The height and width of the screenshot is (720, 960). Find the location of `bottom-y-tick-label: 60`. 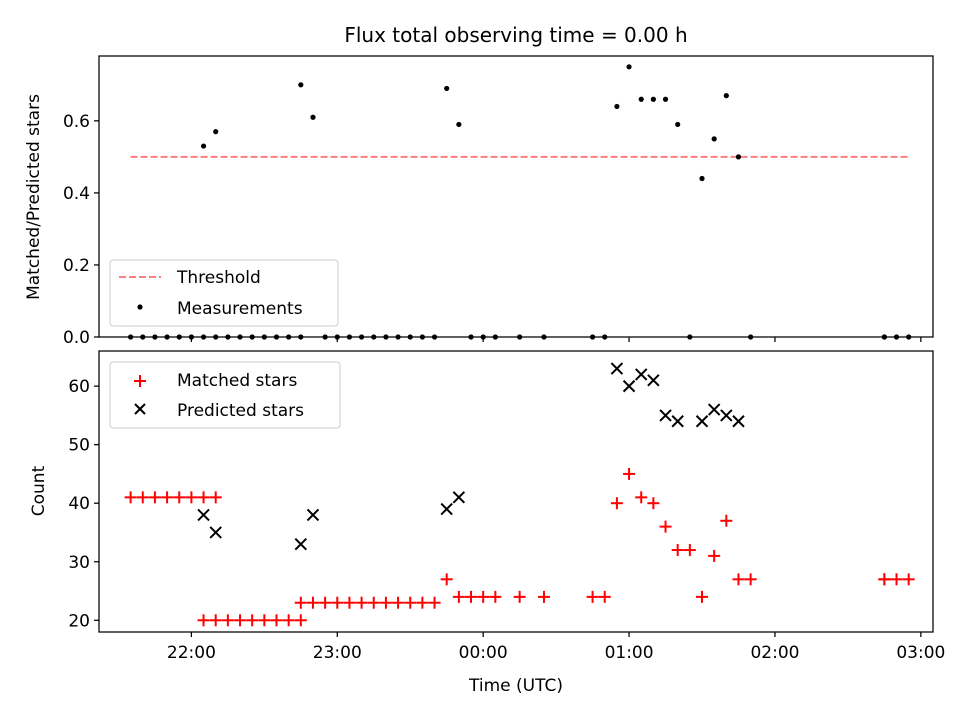

bottom-y-tick-label: 60 is located at coordinates (79, 387).